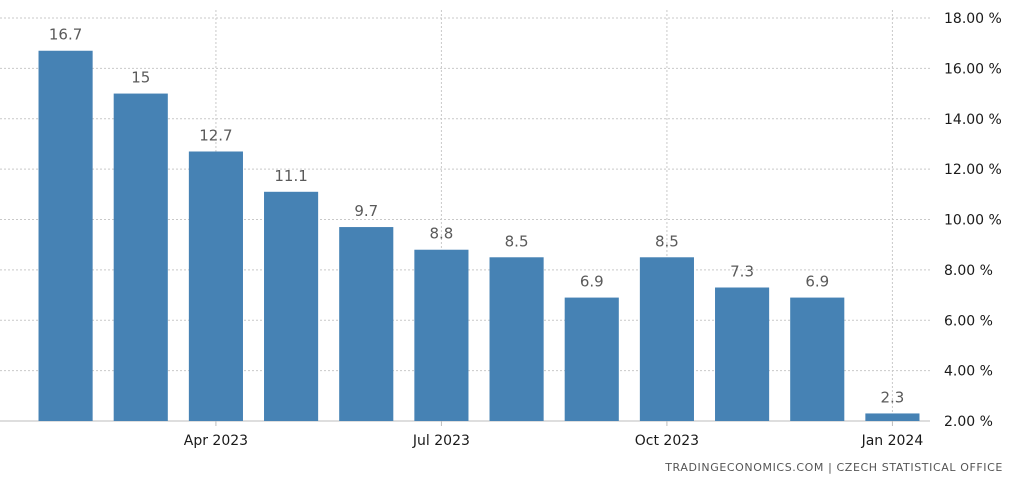 Image resolution: width=1024 pixels, height=482 pixels. Describe the element at coordinates (366, 211) in the screenshot. I see `data-label: 9.7` at that location.